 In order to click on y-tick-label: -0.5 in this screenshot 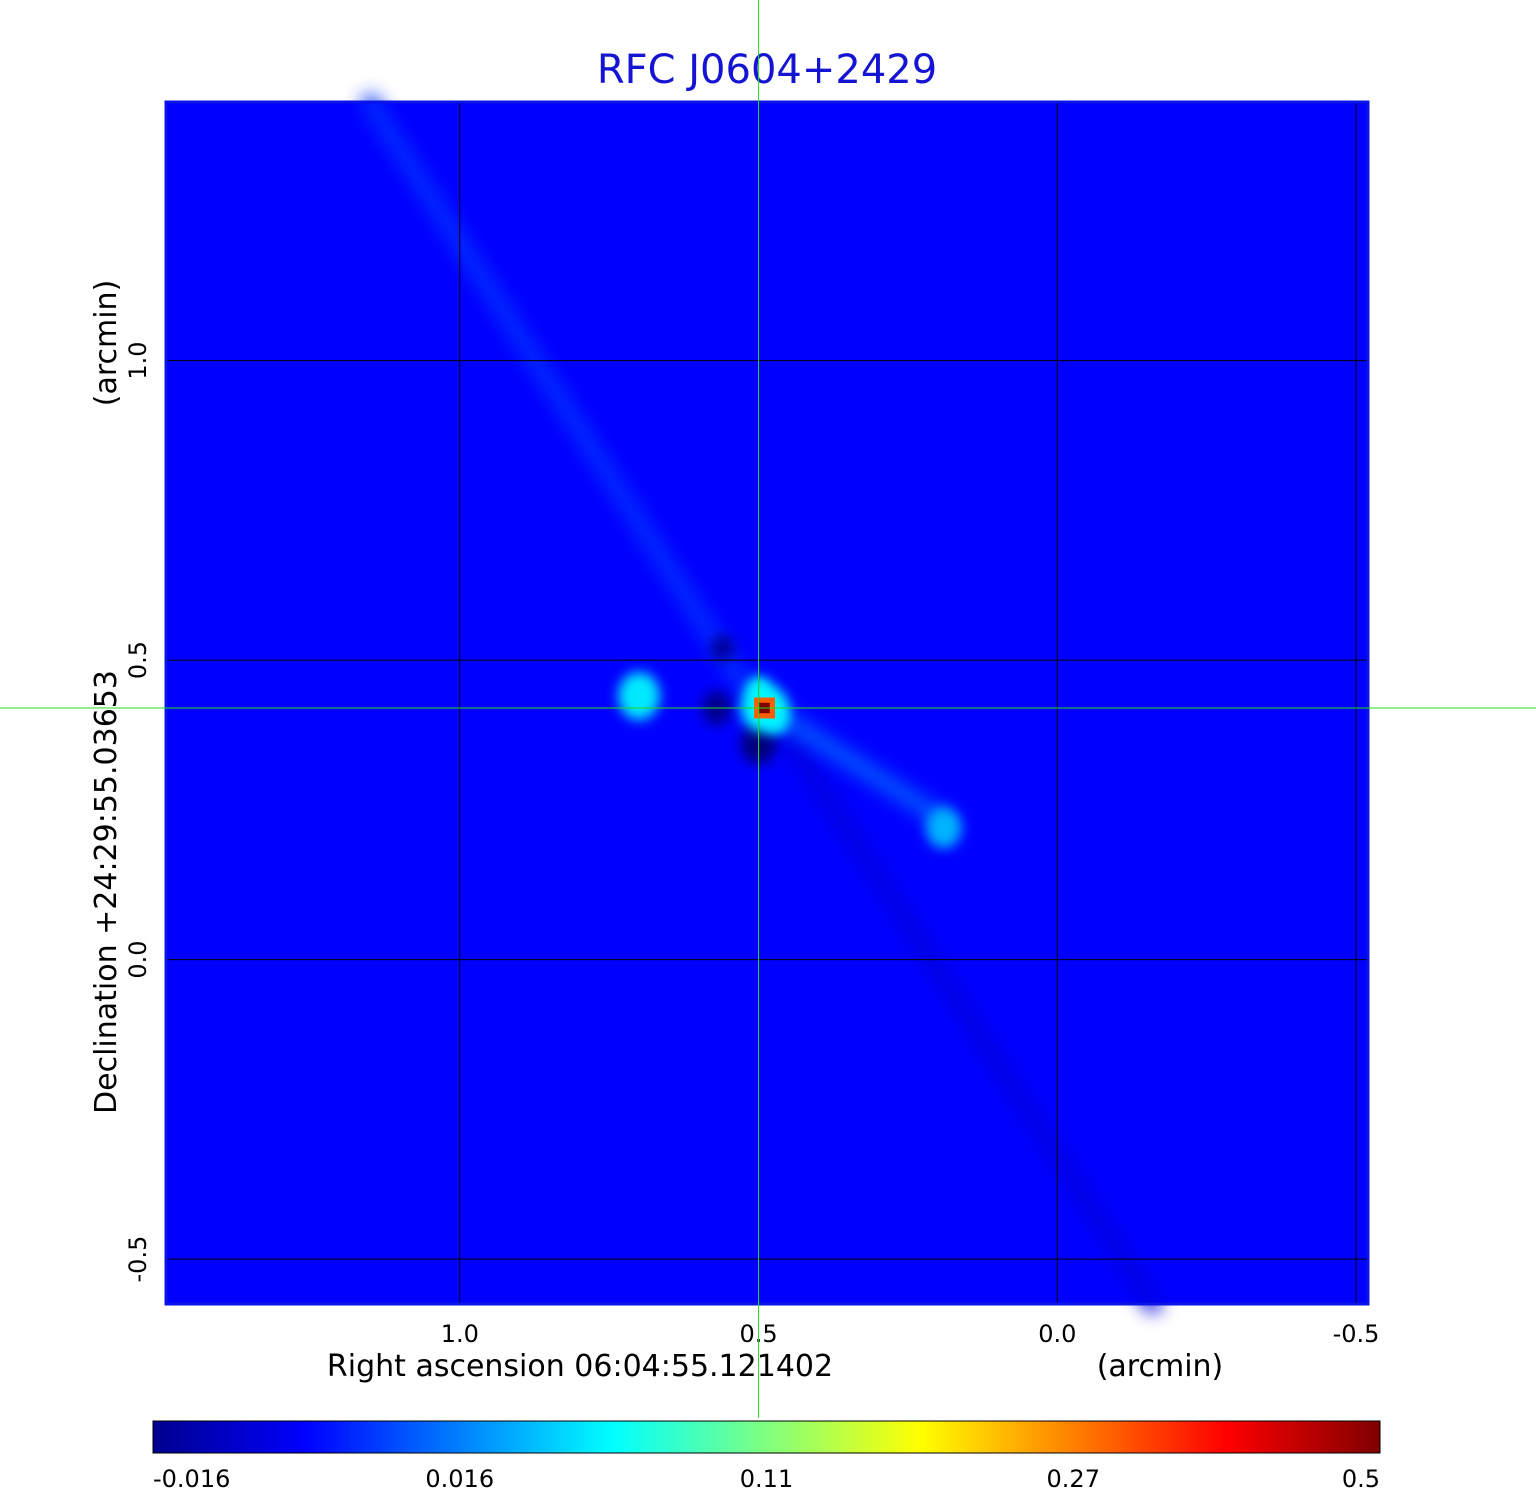, I will do `click(138, 1259)`.